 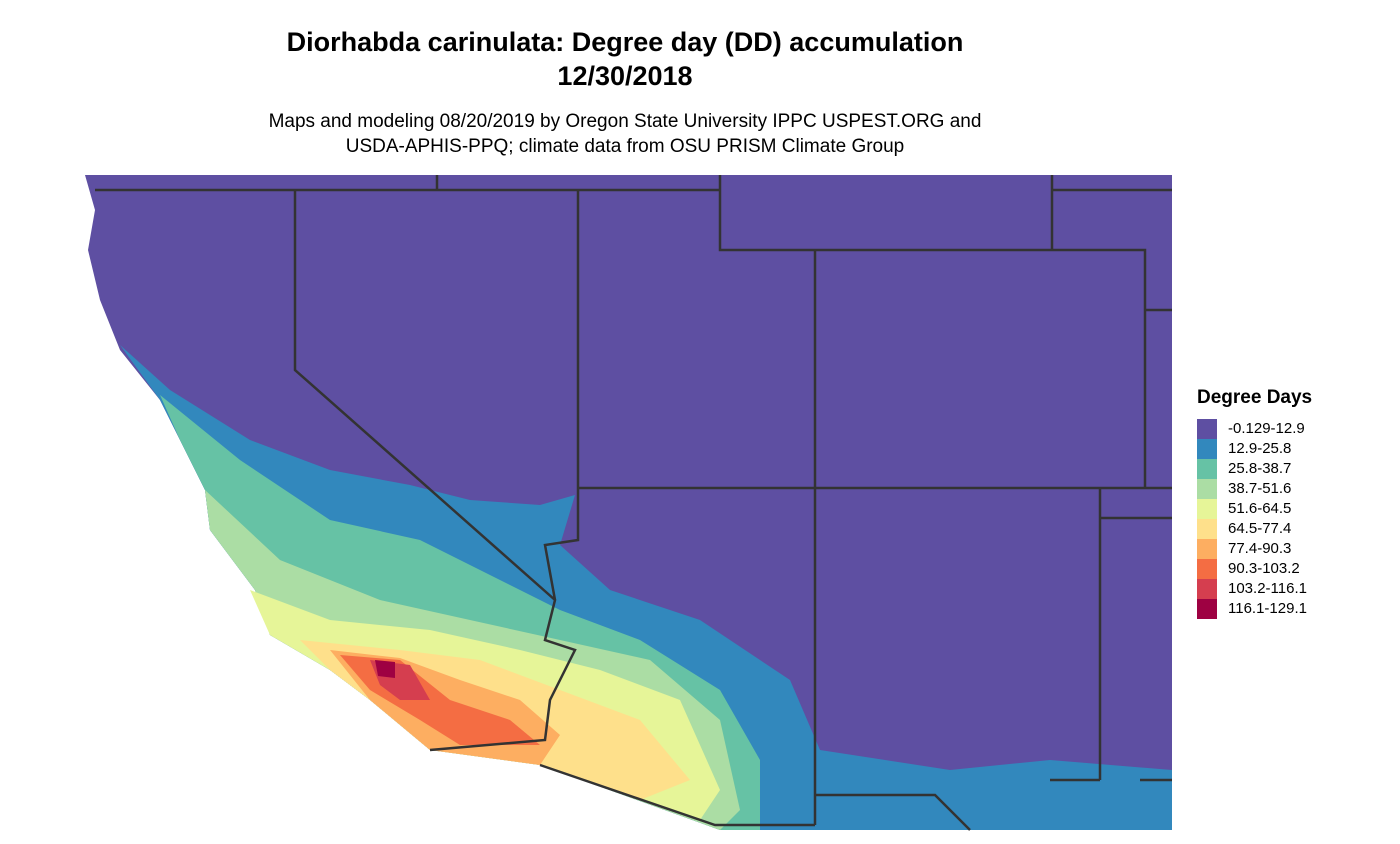 What do you see at coordinates (1254, 397) in the screenshot?
I see `legend-title: Degree Days` at bounding box center [1254, 397].